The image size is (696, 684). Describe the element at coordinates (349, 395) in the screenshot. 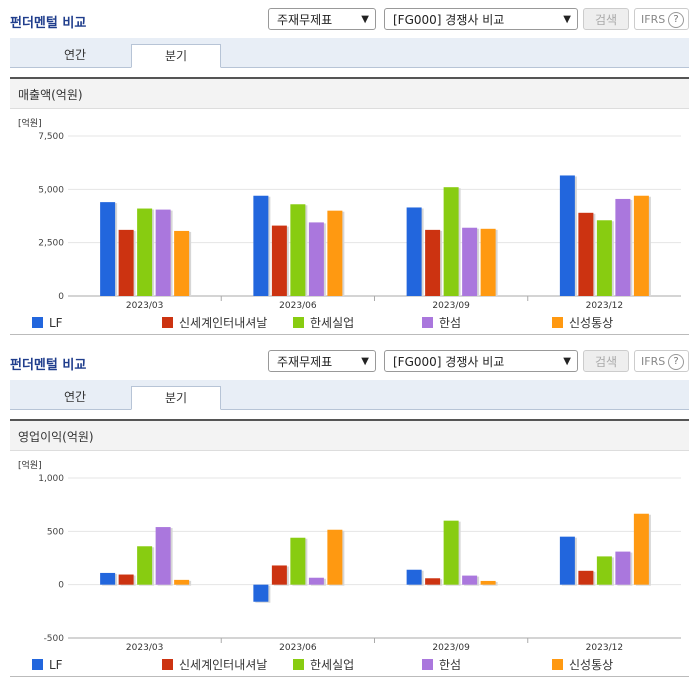

I see `period-tabs: 연간 분기` at that location.